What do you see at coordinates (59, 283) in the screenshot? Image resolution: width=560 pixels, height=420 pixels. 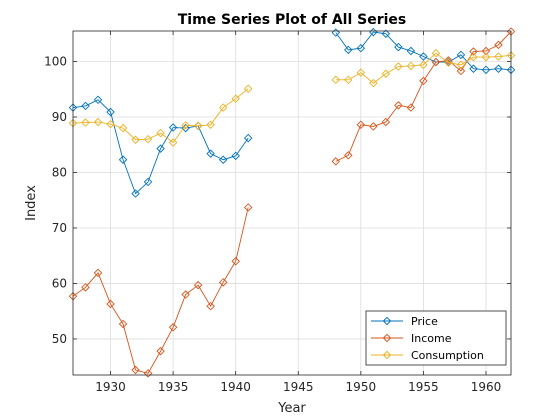 I see `y-tick-label: 60` at bounding box center [59, 283].